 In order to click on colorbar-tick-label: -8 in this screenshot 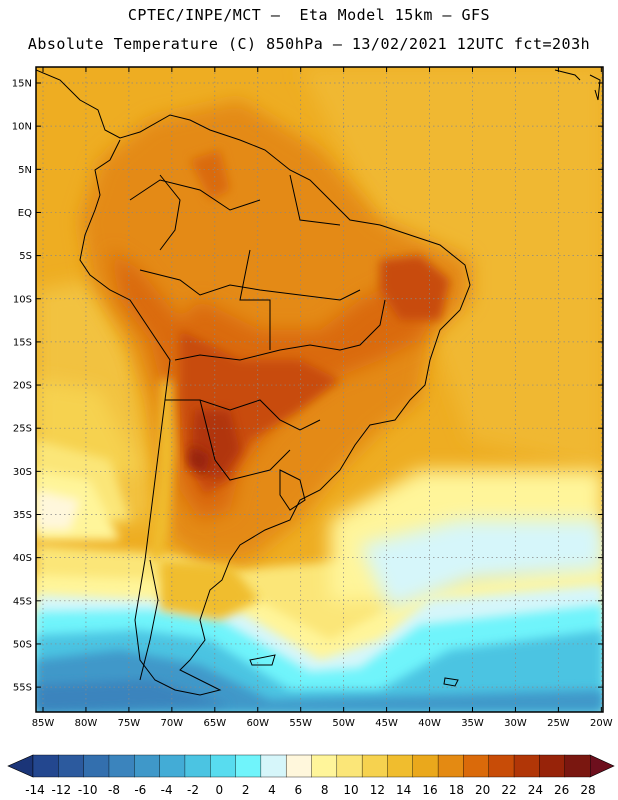, I will do `click(114, 790)`.